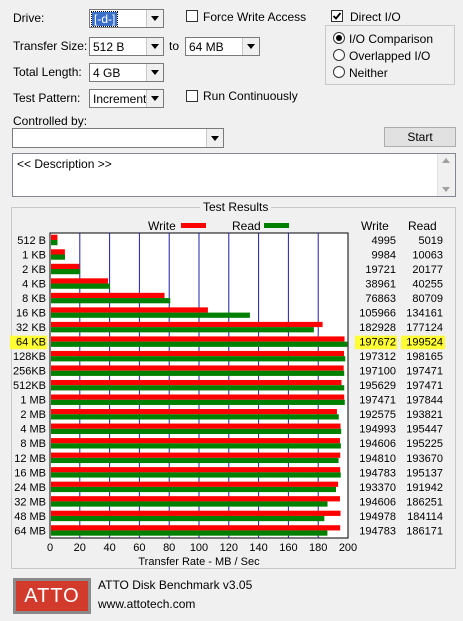 The height and width of the screenshot is (621, 463). What do you see at coordinates (234, 175) in the screenshot?
I see `description-textarea: << Description >>` at bounding box center [234, 175].